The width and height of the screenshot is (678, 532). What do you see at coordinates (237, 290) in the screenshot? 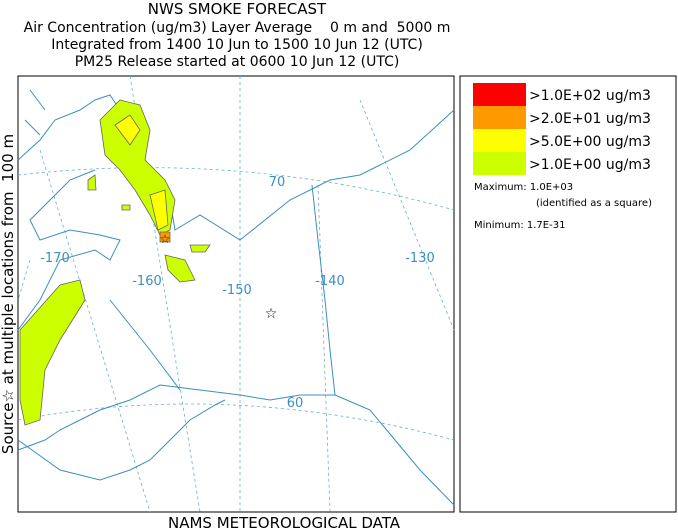
I see `lon-label: -150` at bounding box center [237, 290].